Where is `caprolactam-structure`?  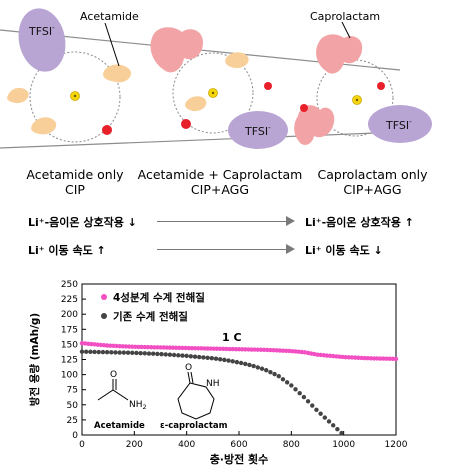 caprolactam-structure is located at coordinates (196, 395).